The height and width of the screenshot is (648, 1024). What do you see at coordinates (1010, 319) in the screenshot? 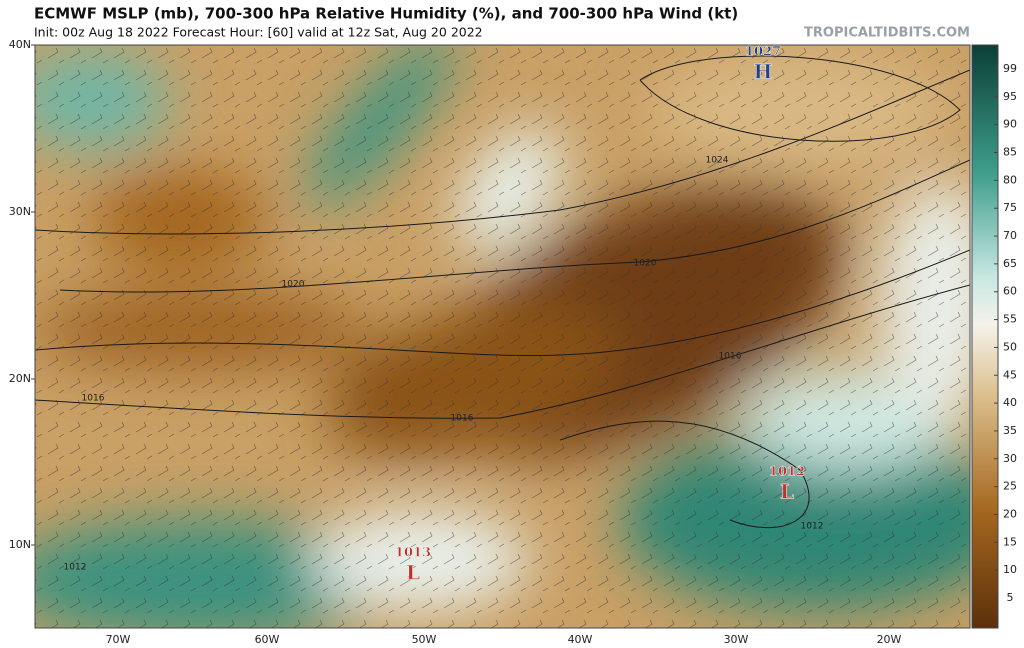
I see `colorbar-label: 55` at bounding box center [1010, 319].